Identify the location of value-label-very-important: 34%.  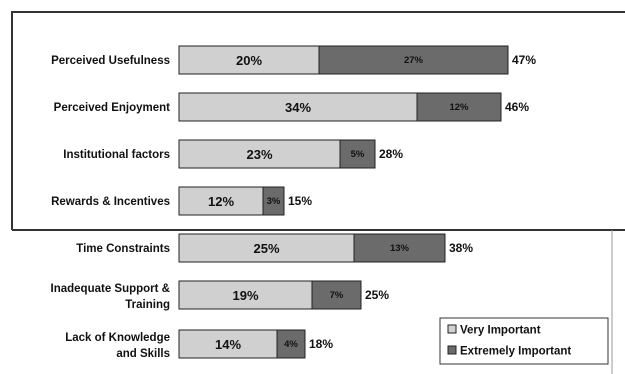
(298, 107).